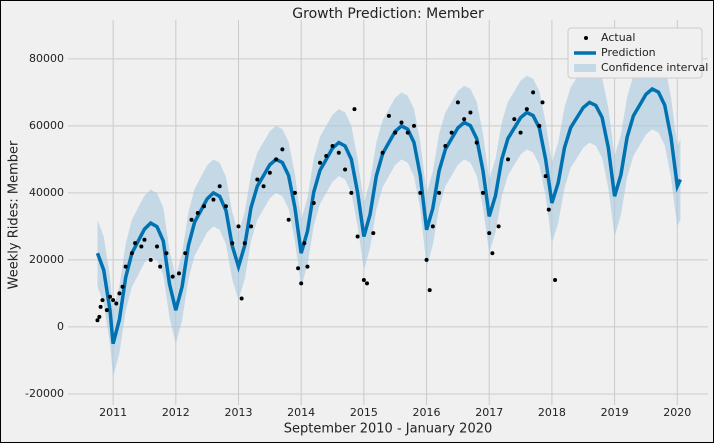 This screenshot has width=714, height=443. I want to click on y-tick-label: 20000, so click(46, 259).